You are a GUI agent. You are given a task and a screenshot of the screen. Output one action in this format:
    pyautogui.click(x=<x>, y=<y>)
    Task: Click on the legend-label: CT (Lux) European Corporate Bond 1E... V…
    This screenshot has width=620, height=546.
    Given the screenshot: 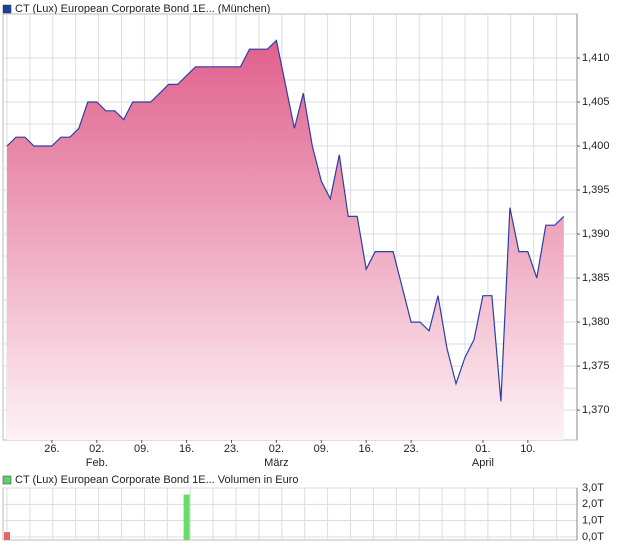 What is the action you would take?
    pyautogui.click(x=157, y=480)
    